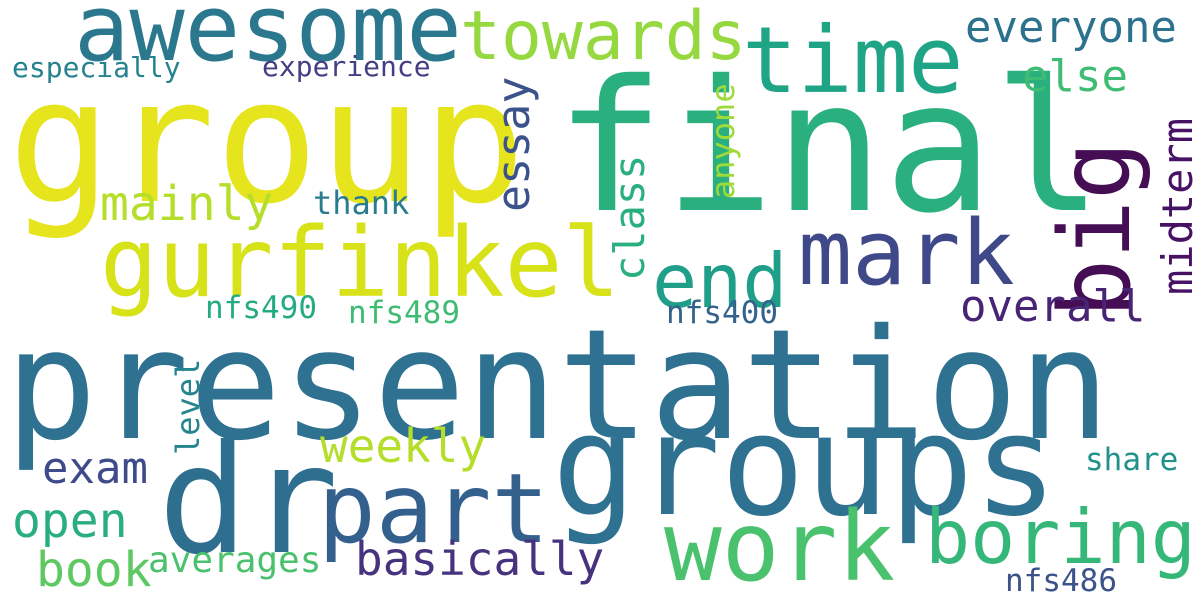 Image resolution: width=1200 pixels, height=600 pixels. I want to click on word-else: else, so click(1075, 76).